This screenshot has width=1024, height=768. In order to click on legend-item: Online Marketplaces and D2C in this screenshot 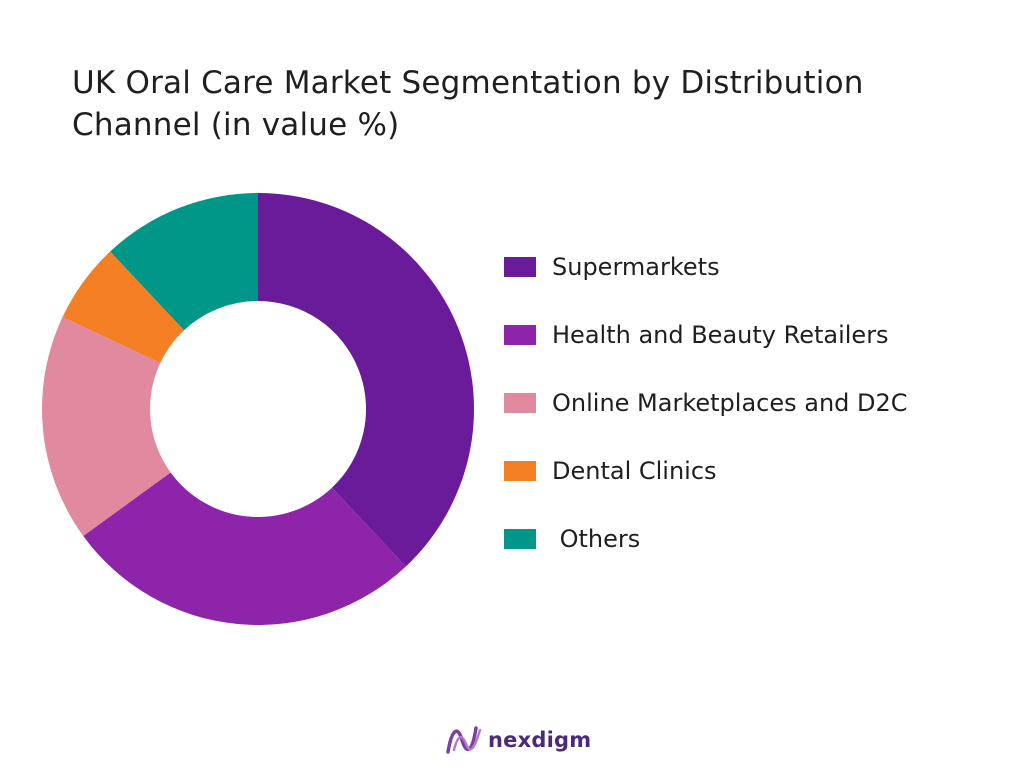, I will do `click(706, 403)`.